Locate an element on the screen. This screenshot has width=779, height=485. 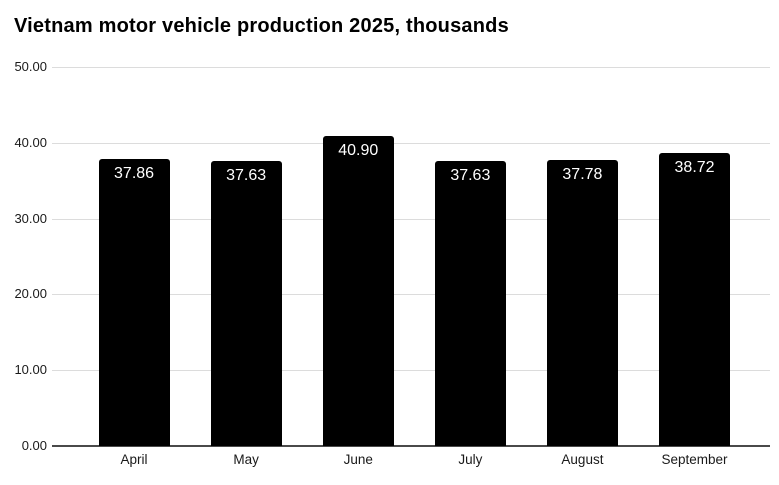
y-tick-label: 50.00 is located at coordinates (30, 66).